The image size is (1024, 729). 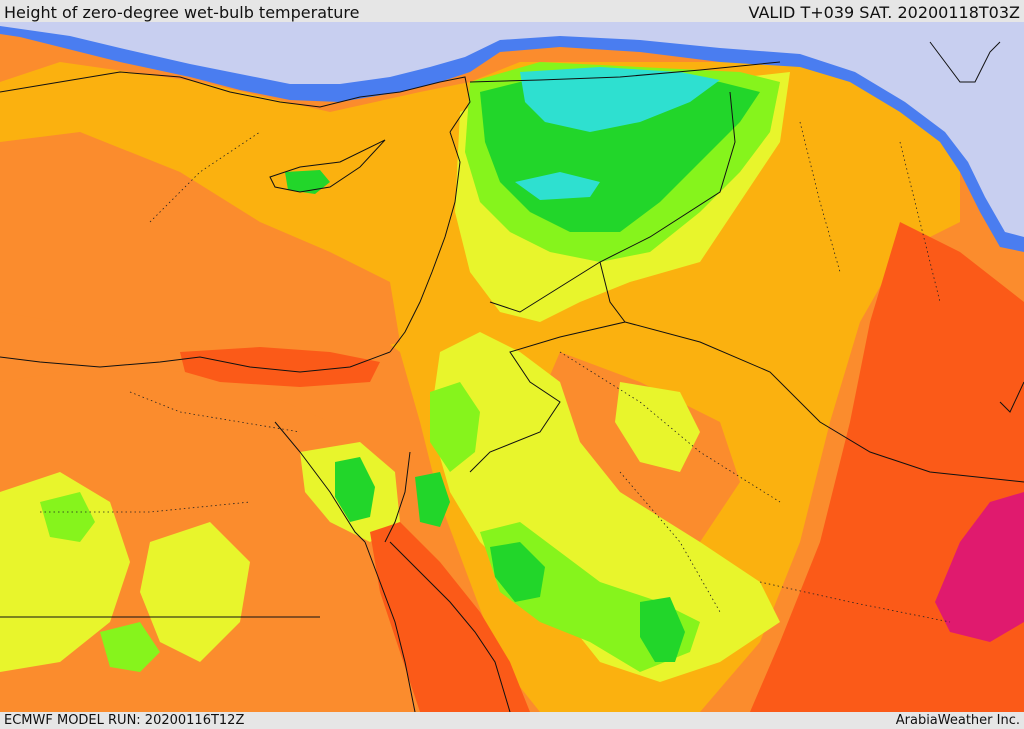 I want to click on field-lime-africa, so click(x=67, y=517).